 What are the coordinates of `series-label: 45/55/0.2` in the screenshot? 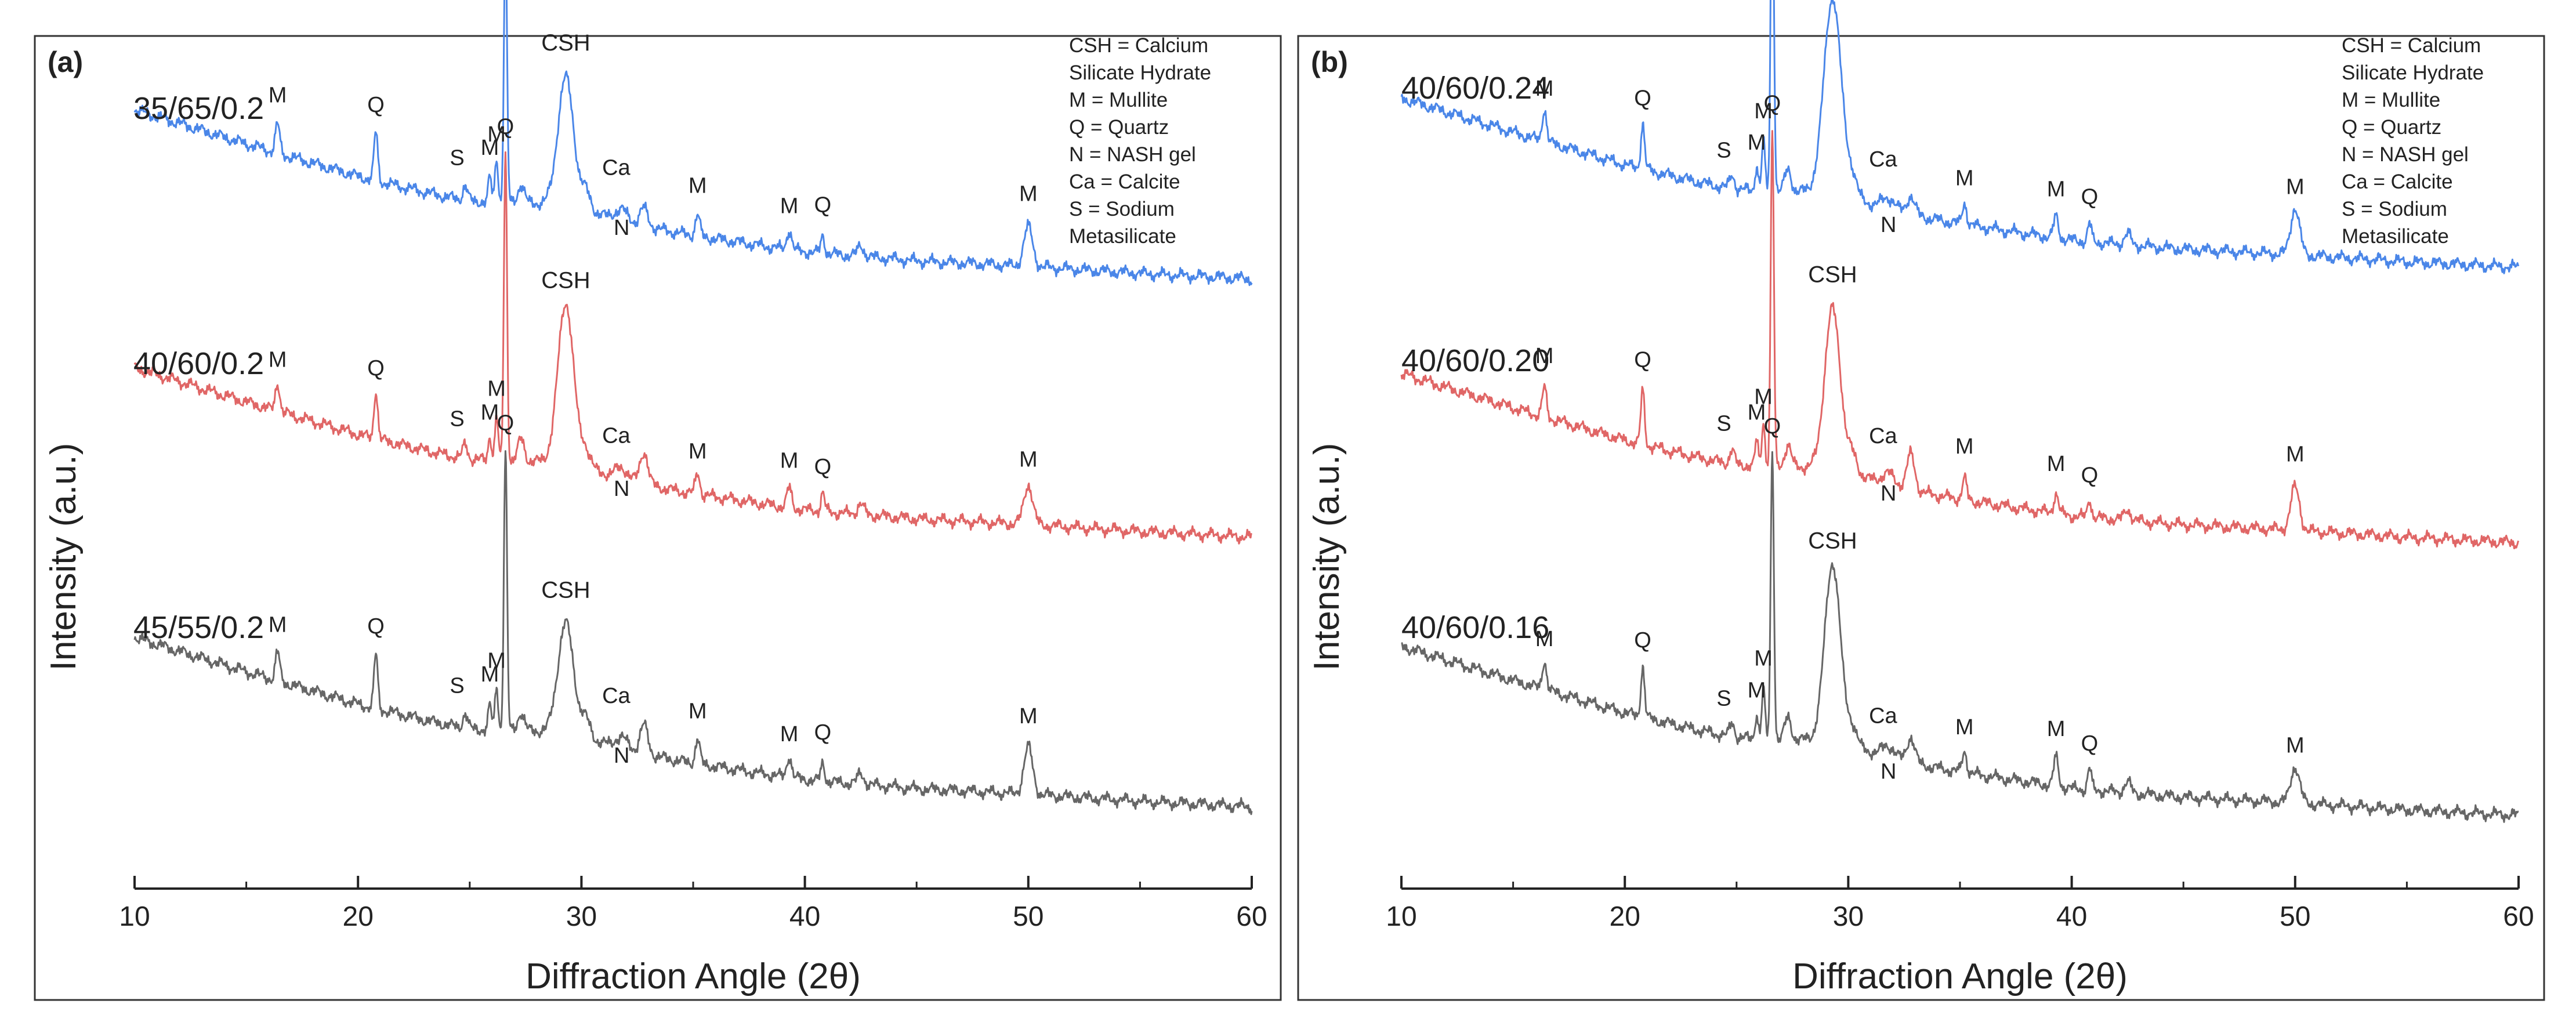 It's located at (199, 627).